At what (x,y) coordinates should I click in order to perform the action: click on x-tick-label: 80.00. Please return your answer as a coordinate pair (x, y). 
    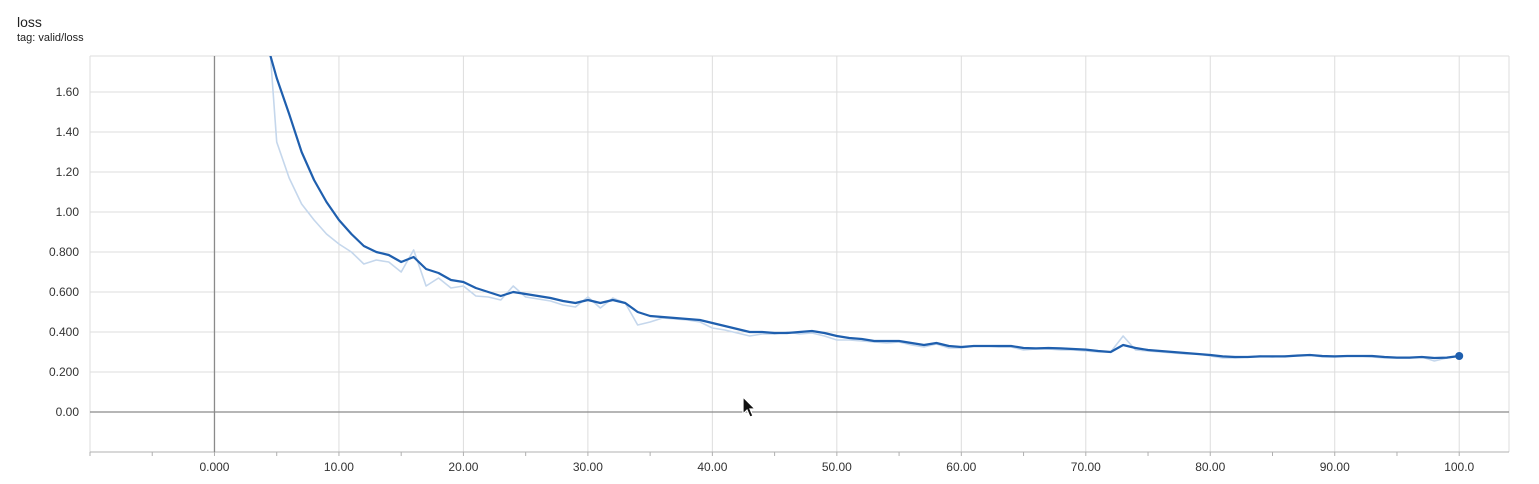
    Looking at the image, I should click on (1210, 467).